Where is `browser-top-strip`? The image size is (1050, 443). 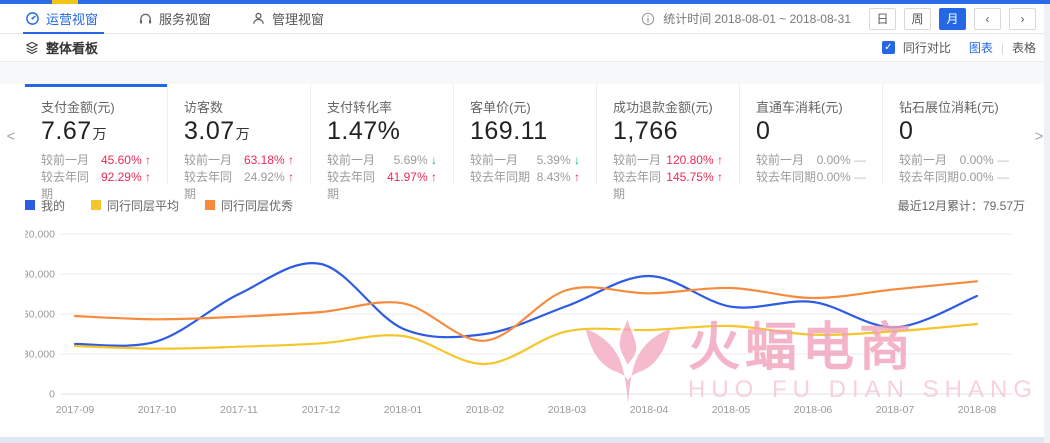
browser-top-strip is located at coordinates (525, 2).